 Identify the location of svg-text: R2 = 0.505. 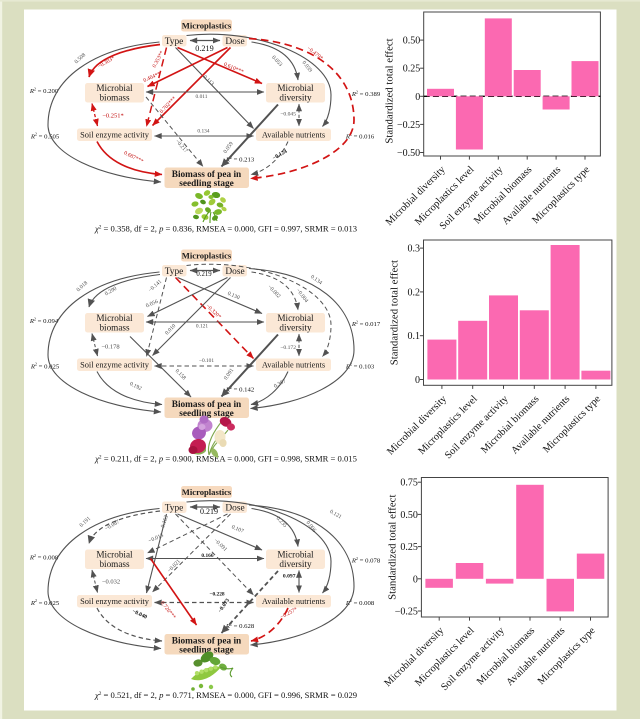
(45, 136).